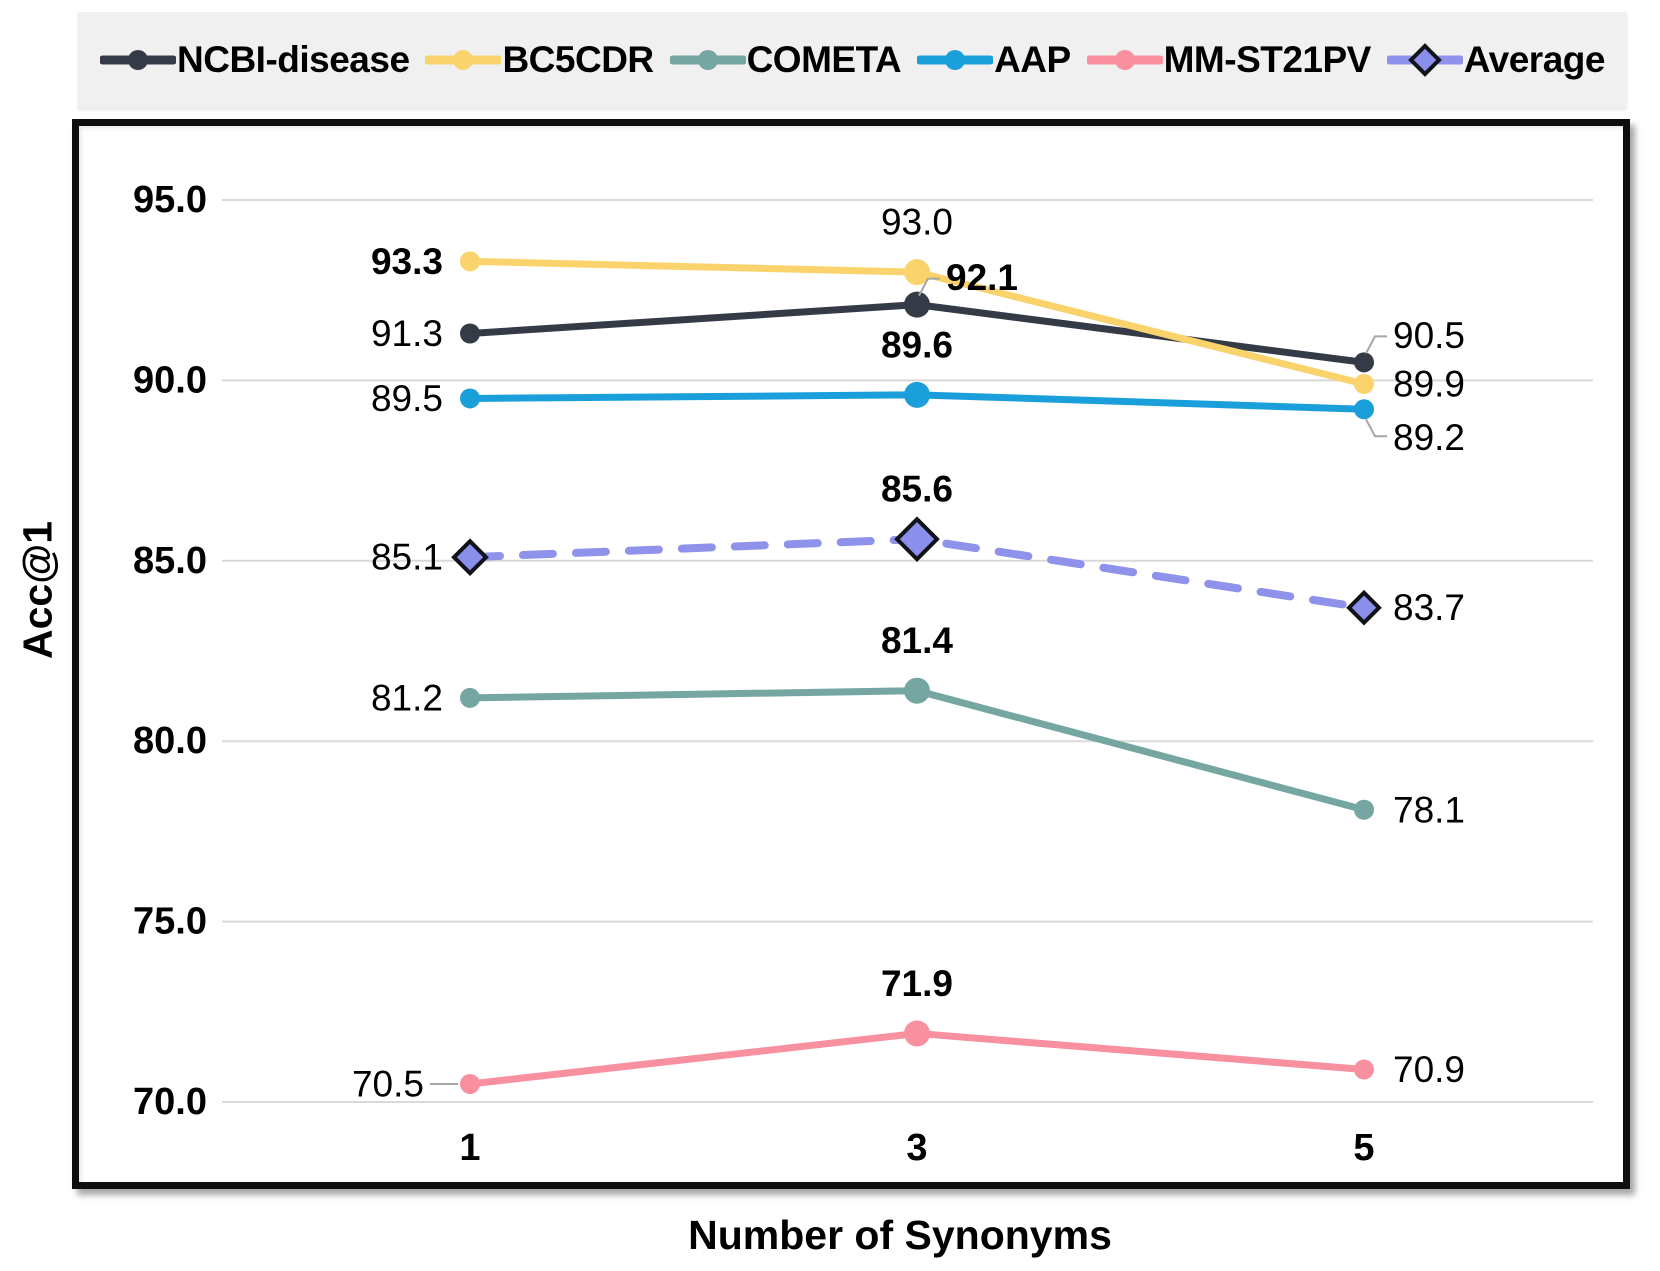  What do you see at coordinates (1424, 60) in the screenshot?
I see `legend-diamond-marker-icon` at bounding box center [1424, 60].